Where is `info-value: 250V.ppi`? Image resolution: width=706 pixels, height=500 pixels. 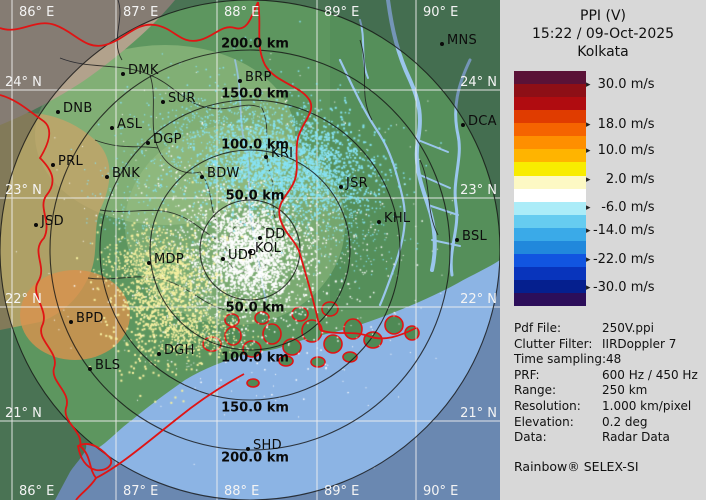
info-value: 250V.ppi is located at coordinates (628, 328).